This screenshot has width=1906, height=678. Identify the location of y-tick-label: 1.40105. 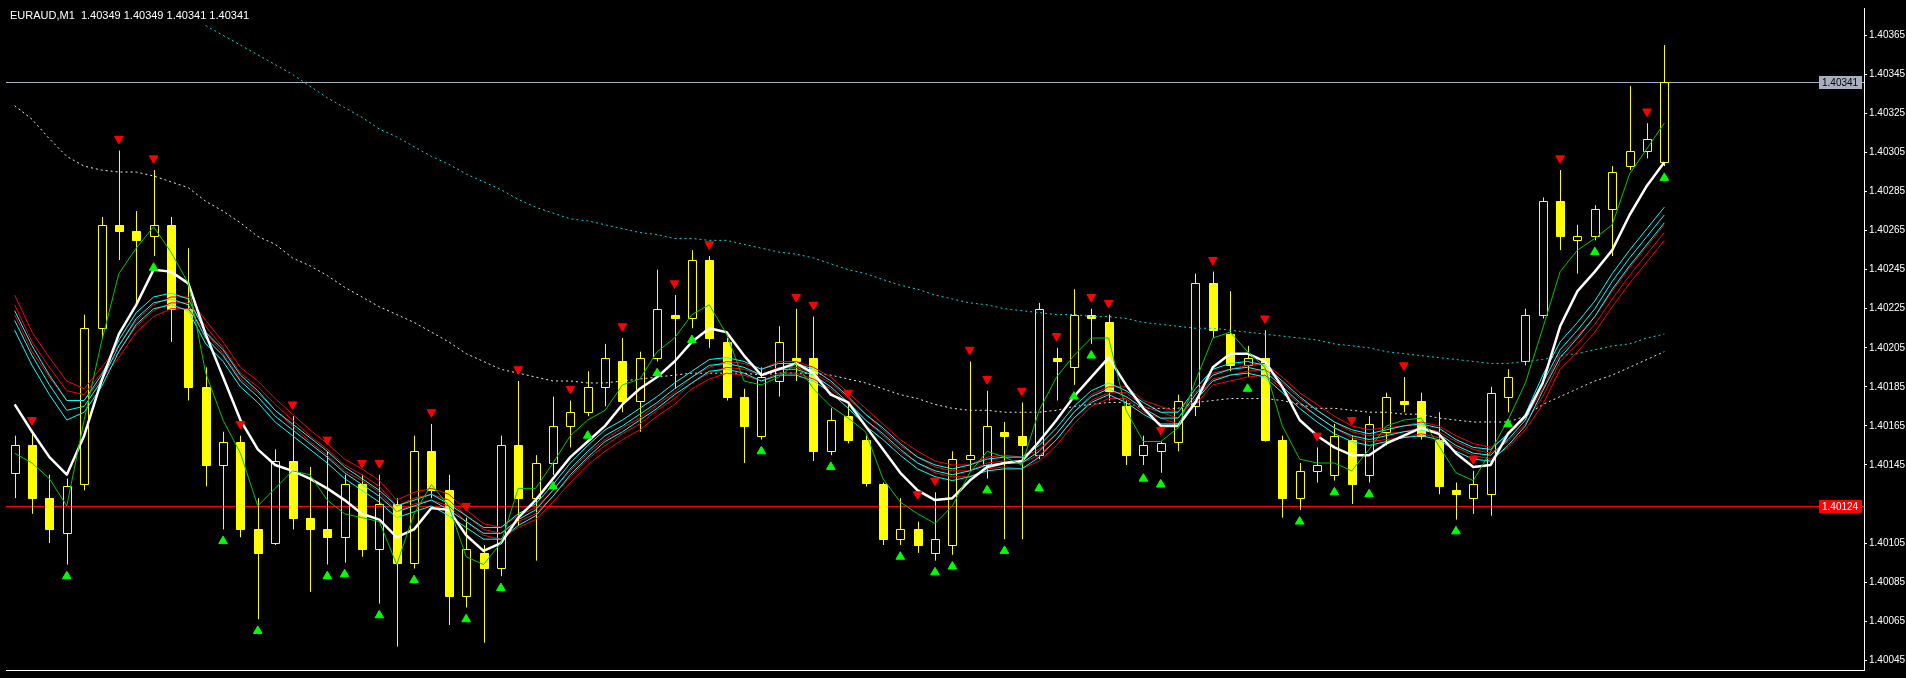
(1887, 542).